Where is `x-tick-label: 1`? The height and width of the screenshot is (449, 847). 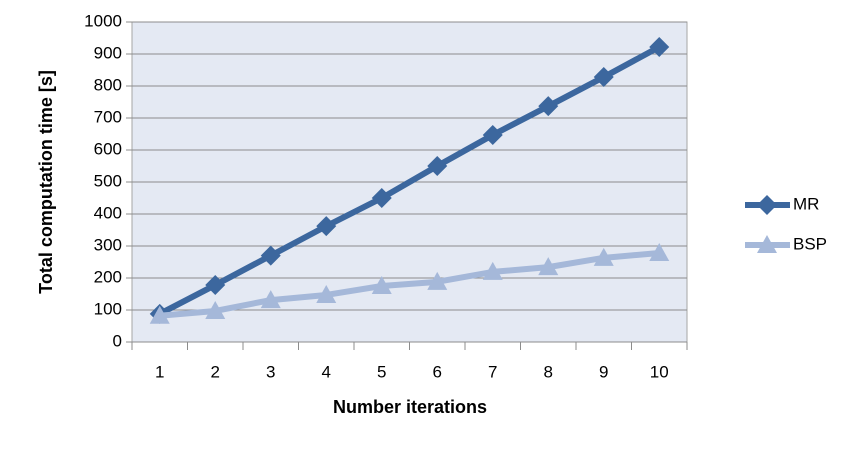
x-tick-label: 1 is located at coordinates (159, 371).